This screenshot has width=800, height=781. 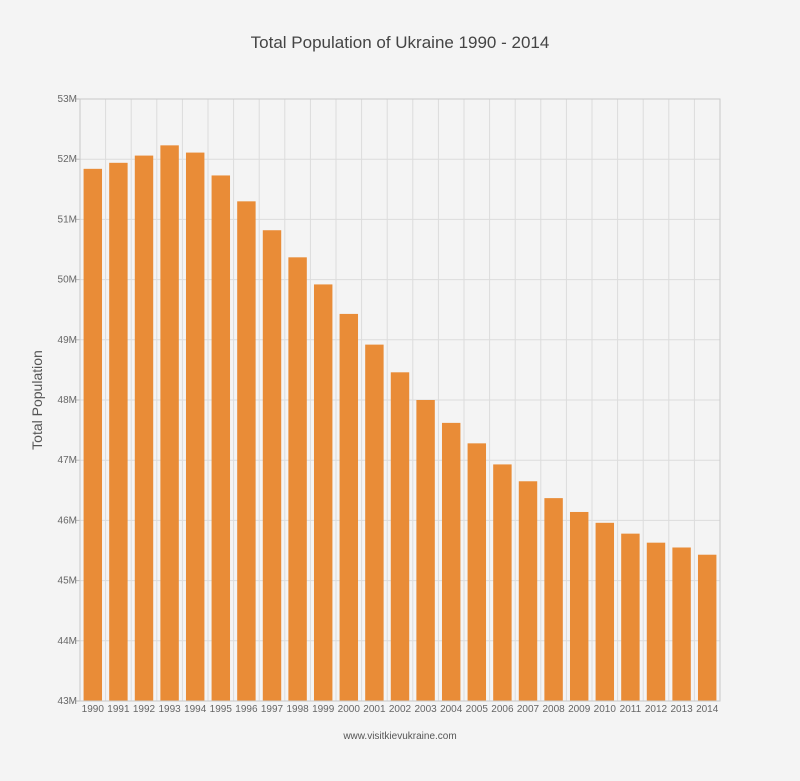 I want to click on x-tick-label: 2000, so click(x=349, y=709).